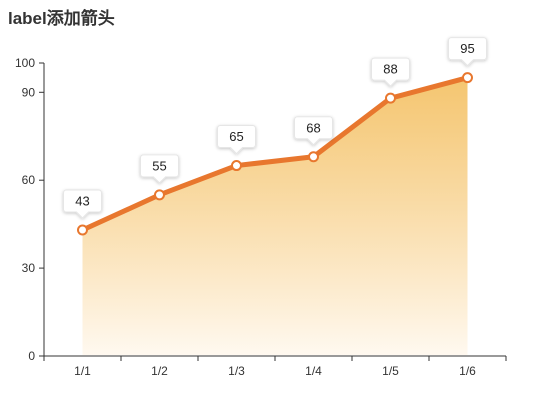 This screenshot has width=550, height=420. Describe the element at coordinates (313, 127) in the screenshot. I see `data-label-4: 68` at that location.